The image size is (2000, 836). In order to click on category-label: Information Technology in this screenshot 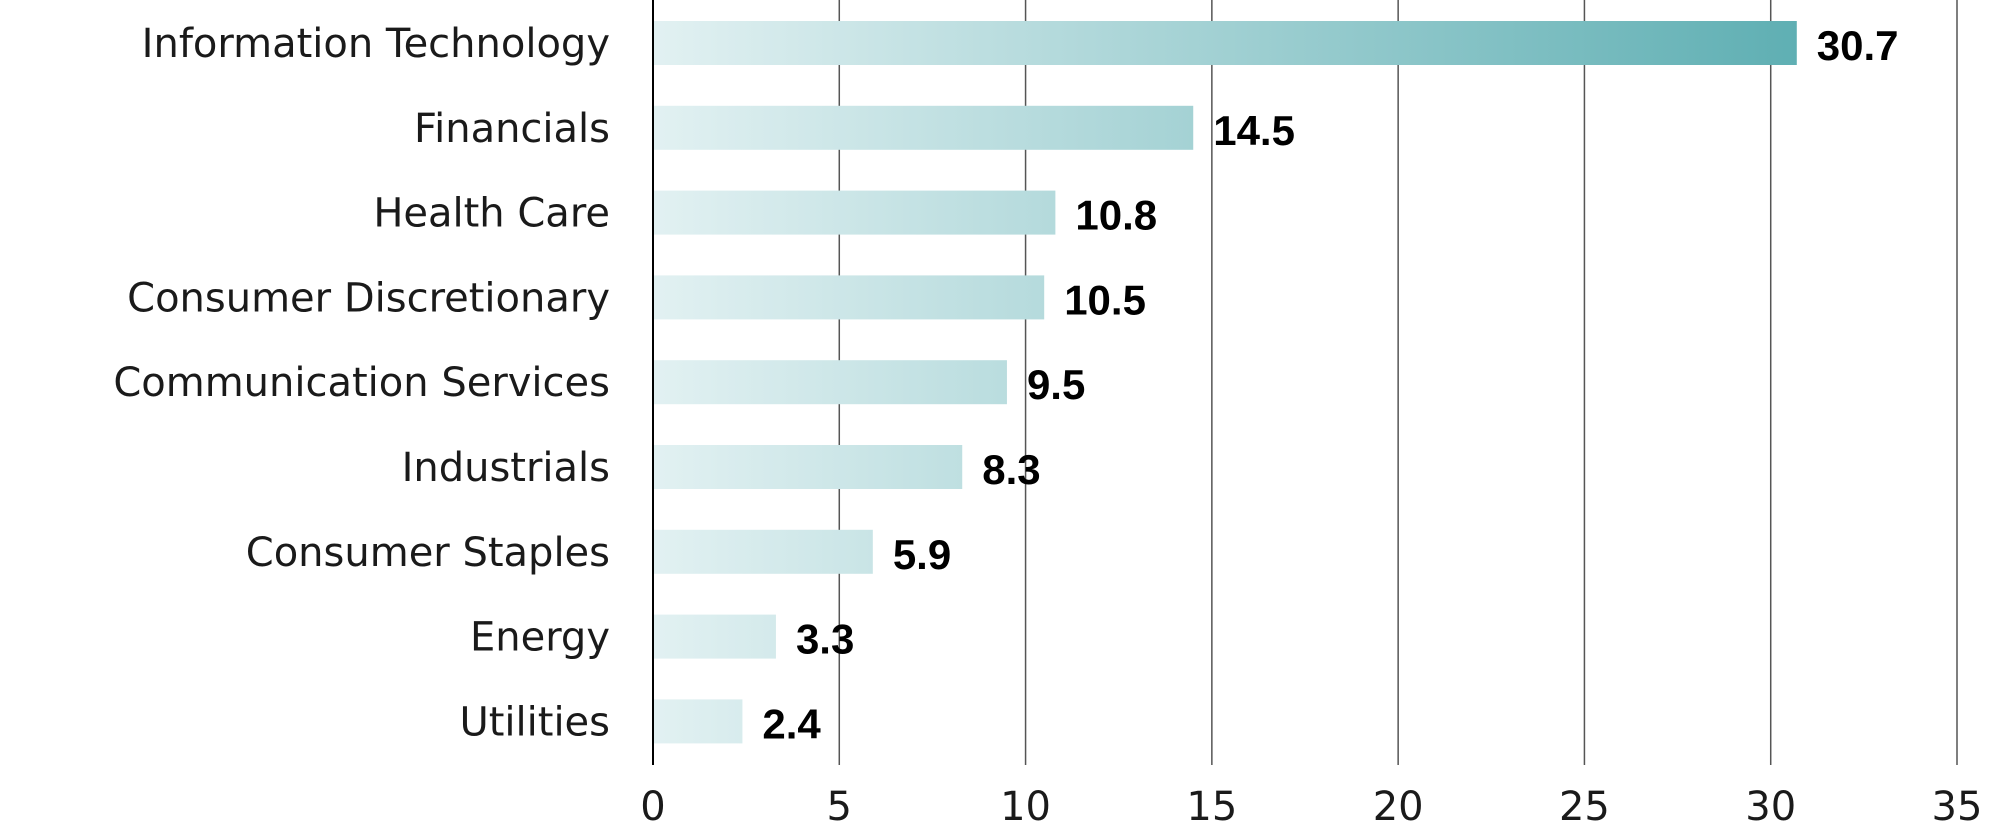, I will do `click(376, 44)`.